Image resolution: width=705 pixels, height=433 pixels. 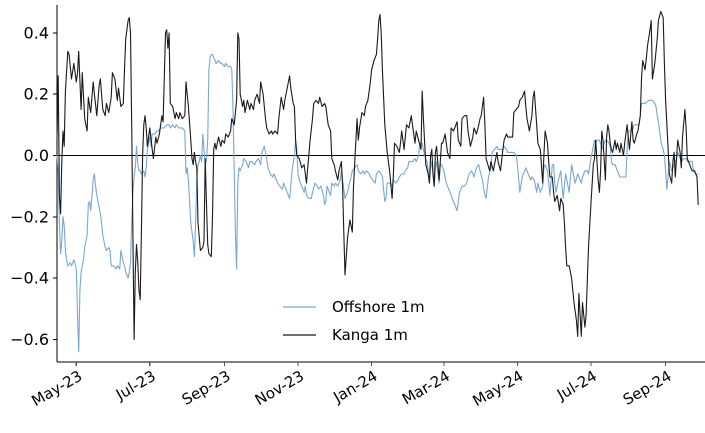 I want to click on y-tick-label: 0.0, so click(x=36, y=155).